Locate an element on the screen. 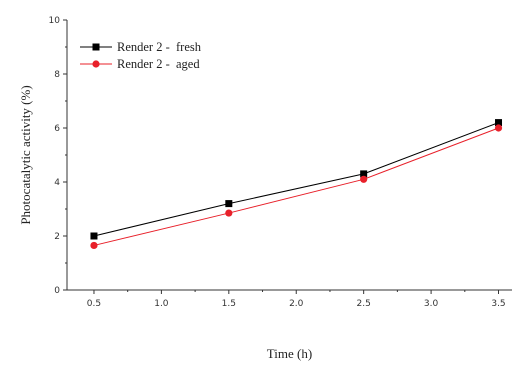 This screenshot has height=367, width=525. y-tick-label: 6 is located at coordinates (57, 129).